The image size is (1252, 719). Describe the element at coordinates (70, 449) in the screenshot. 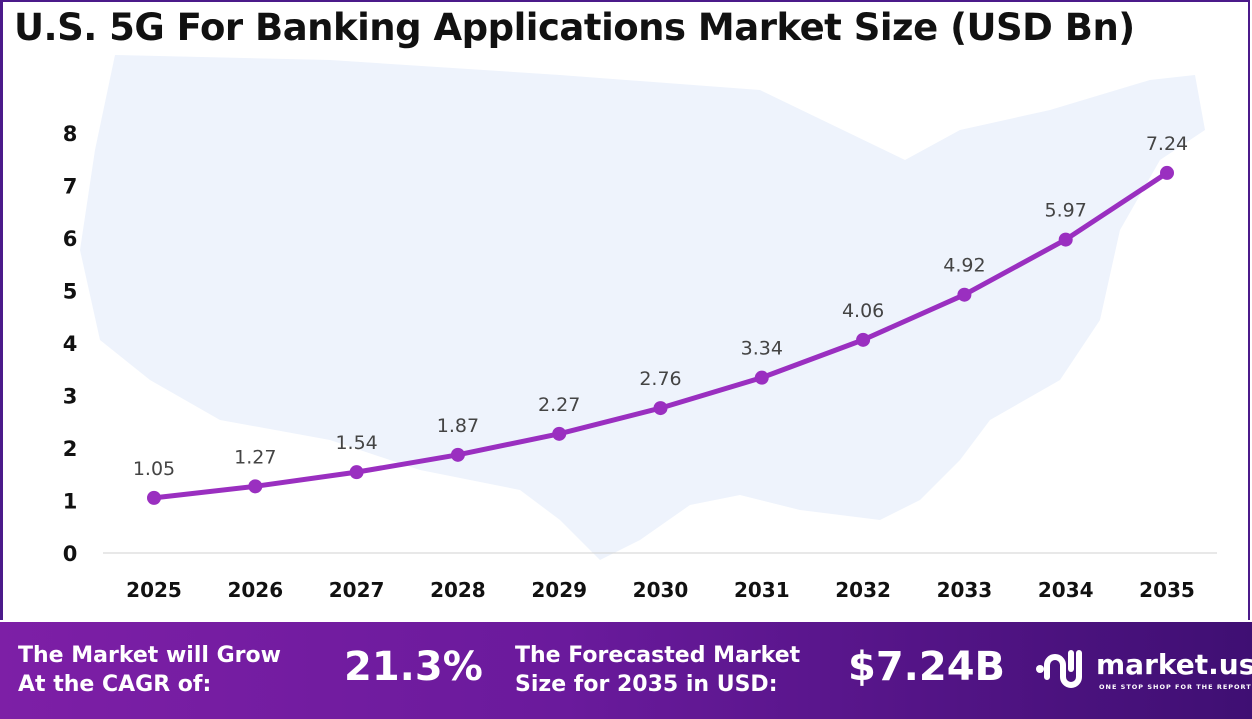

I see `y-tick-label: 2` at that location.